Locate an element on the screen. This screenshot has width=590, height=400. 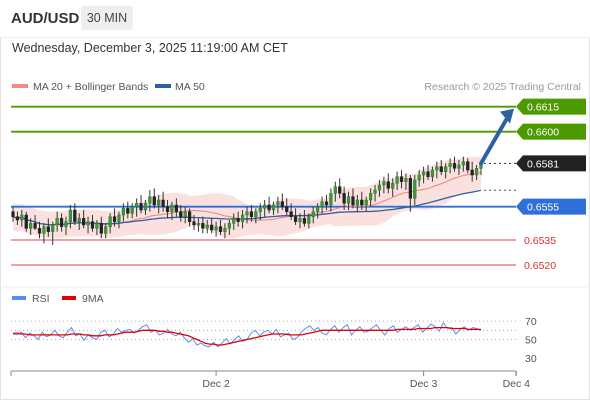
rsi-panel: 70 50 30 is located at coordinates (274, 340).